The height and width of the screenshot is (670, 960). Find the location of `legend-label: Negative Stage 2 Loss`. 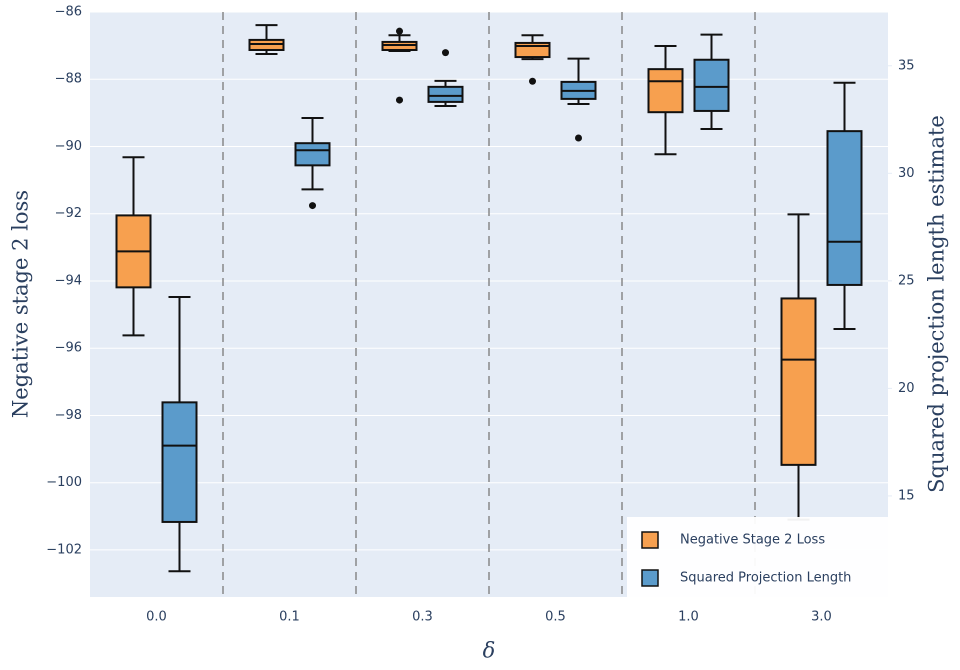

legend-label: Negative Stage 2 Loss is located at coordinates (752, 540).